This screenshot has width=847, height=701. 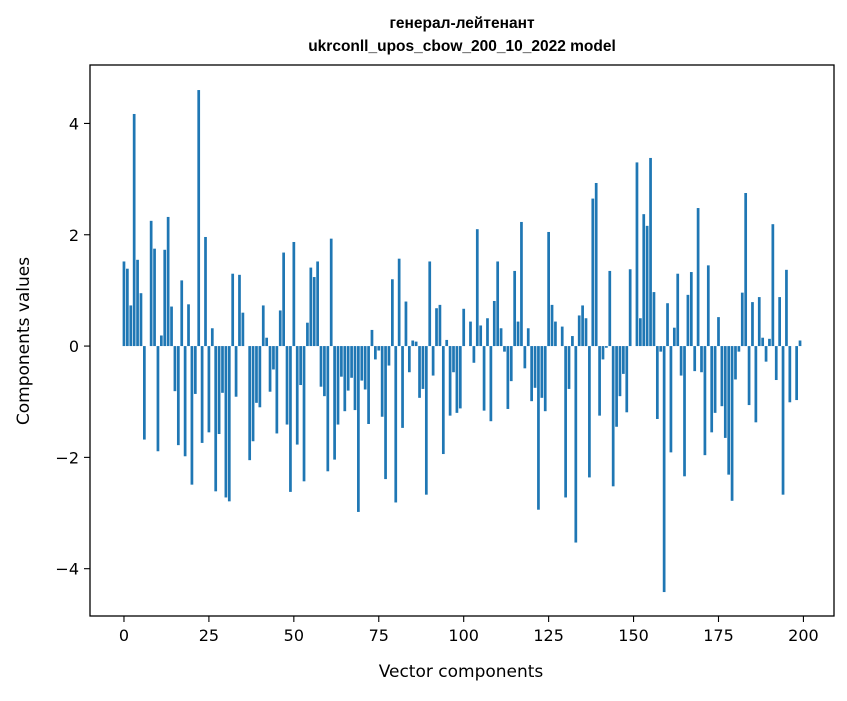 I want to click on y-tick-label: 2, so click(x=74, y=235).